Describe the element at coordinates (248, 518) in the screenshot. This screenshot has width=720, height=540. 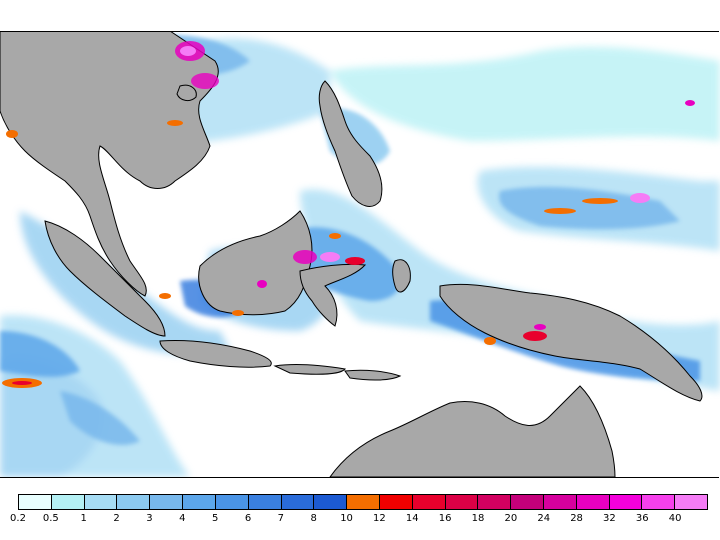
I see `colorbar-label: 6` at that location.